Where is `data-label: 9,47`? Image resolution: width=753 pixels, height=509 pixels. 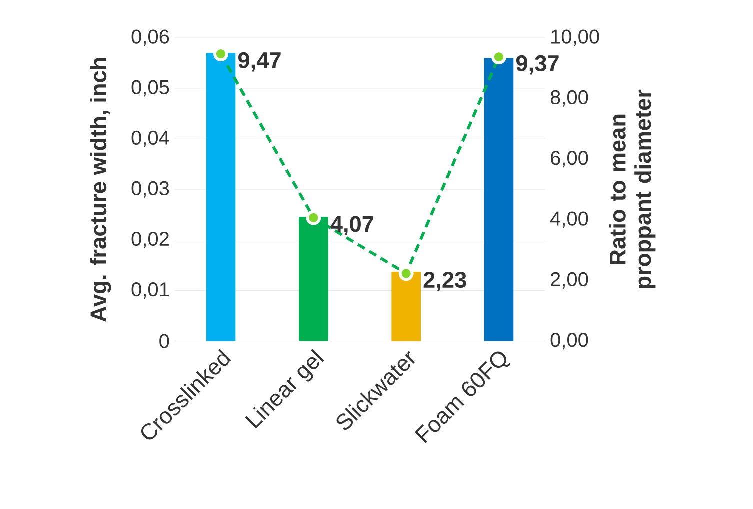
data-label: 9,47 is located at coordinates (259, 62).